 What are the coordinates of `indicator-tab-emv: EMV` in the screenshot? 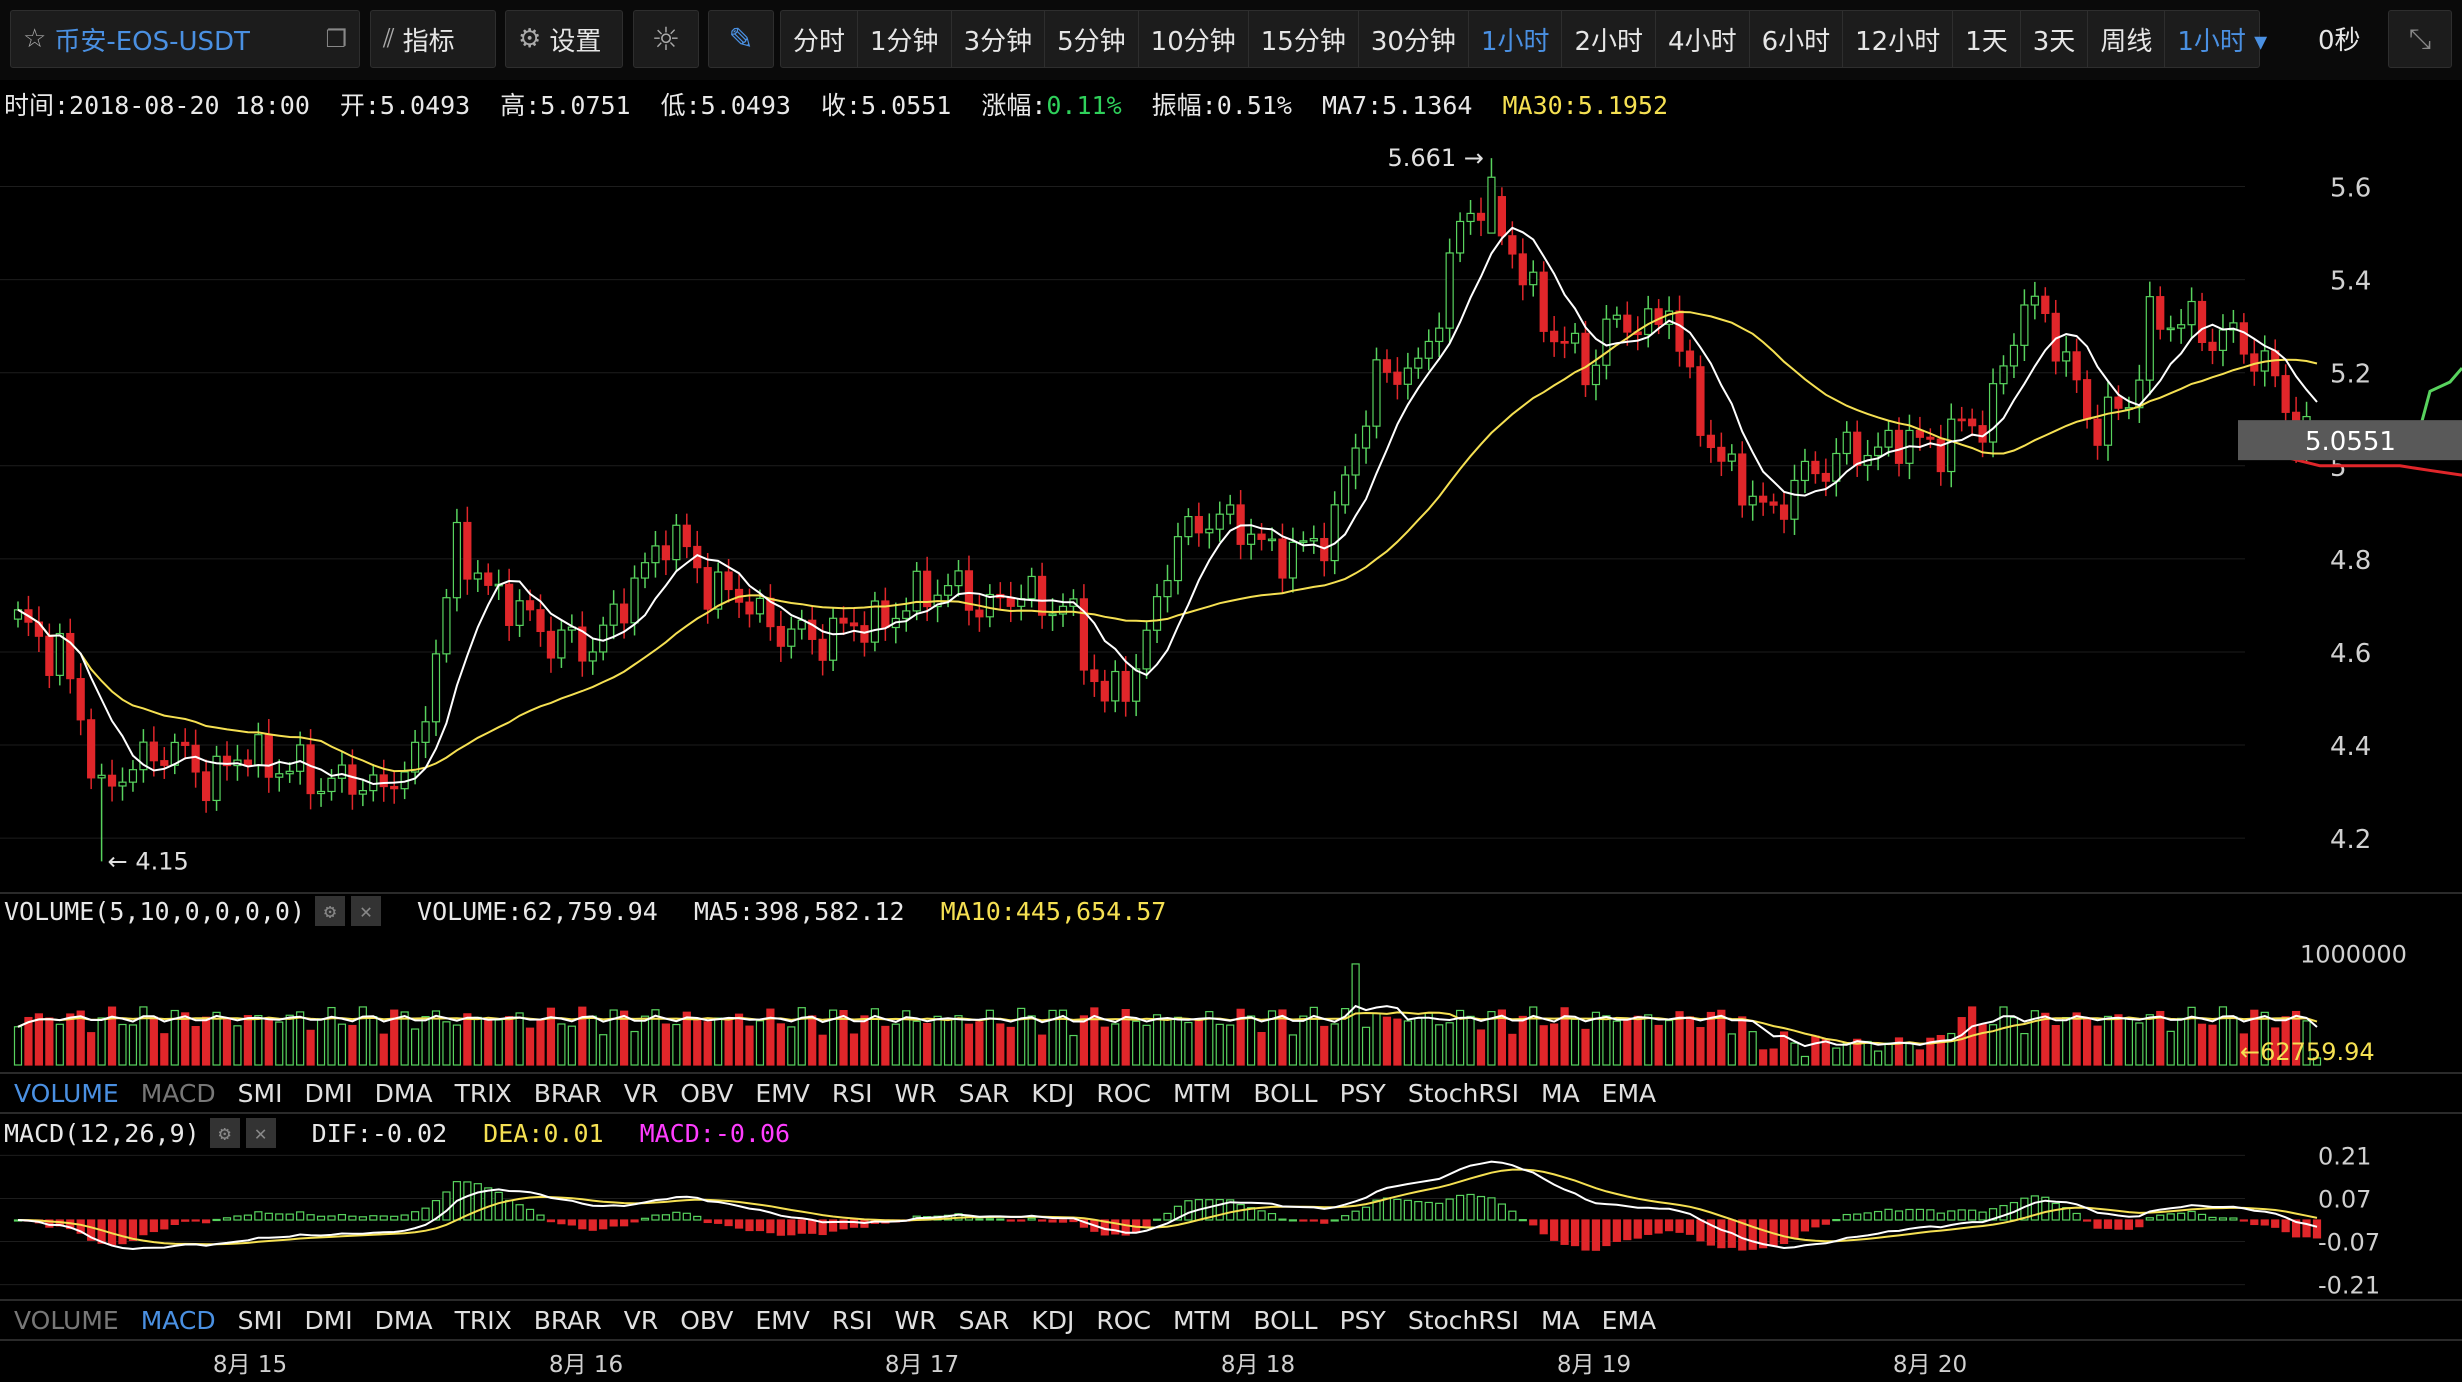 It's located at (782, 1093).